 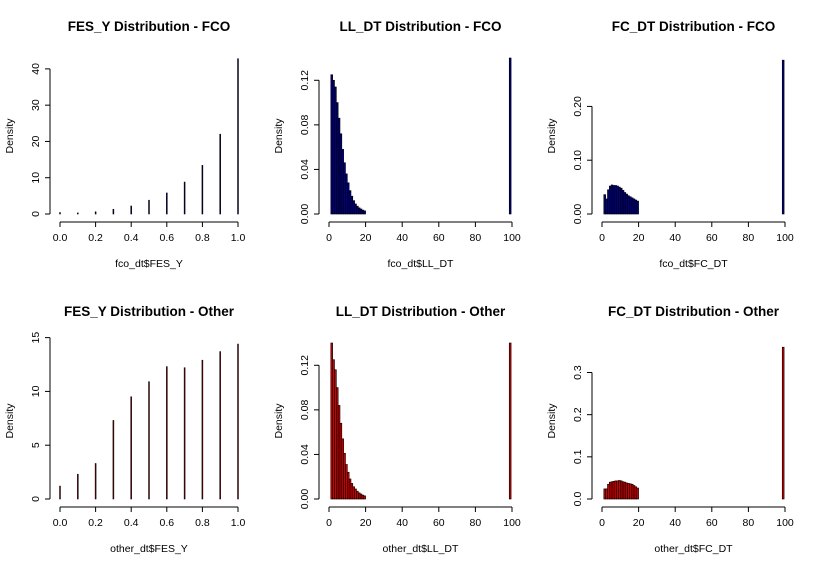 I want to click on panel-title: LL_DT Distribution - FCO, so click(x=421, y=26).